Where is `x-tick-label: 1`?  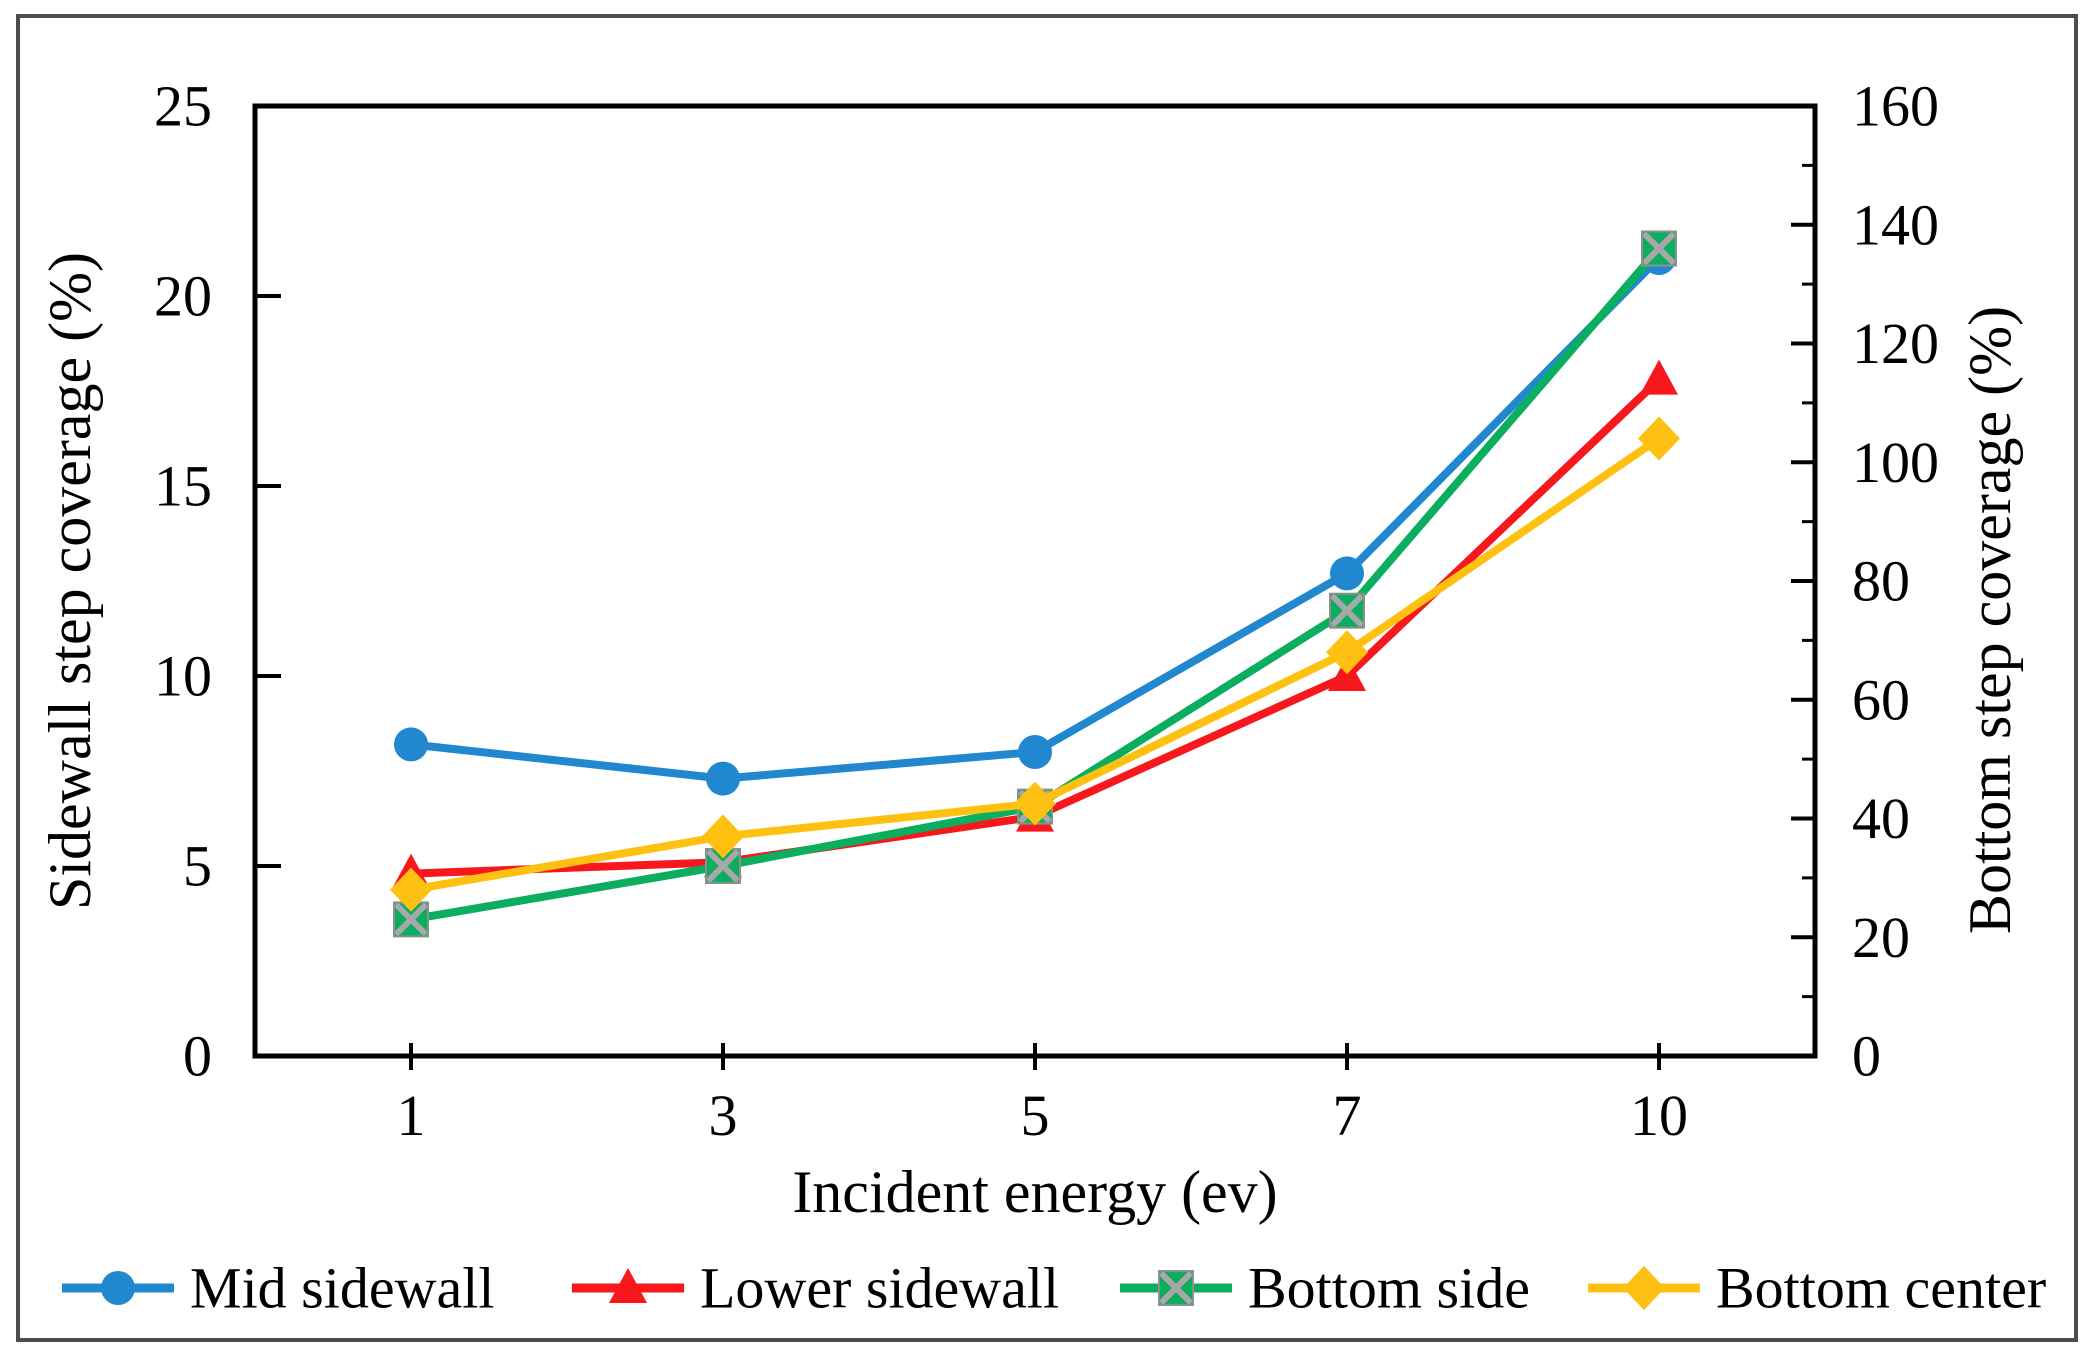 x-tick-label: 1 is located at coordinates (411, 1115).